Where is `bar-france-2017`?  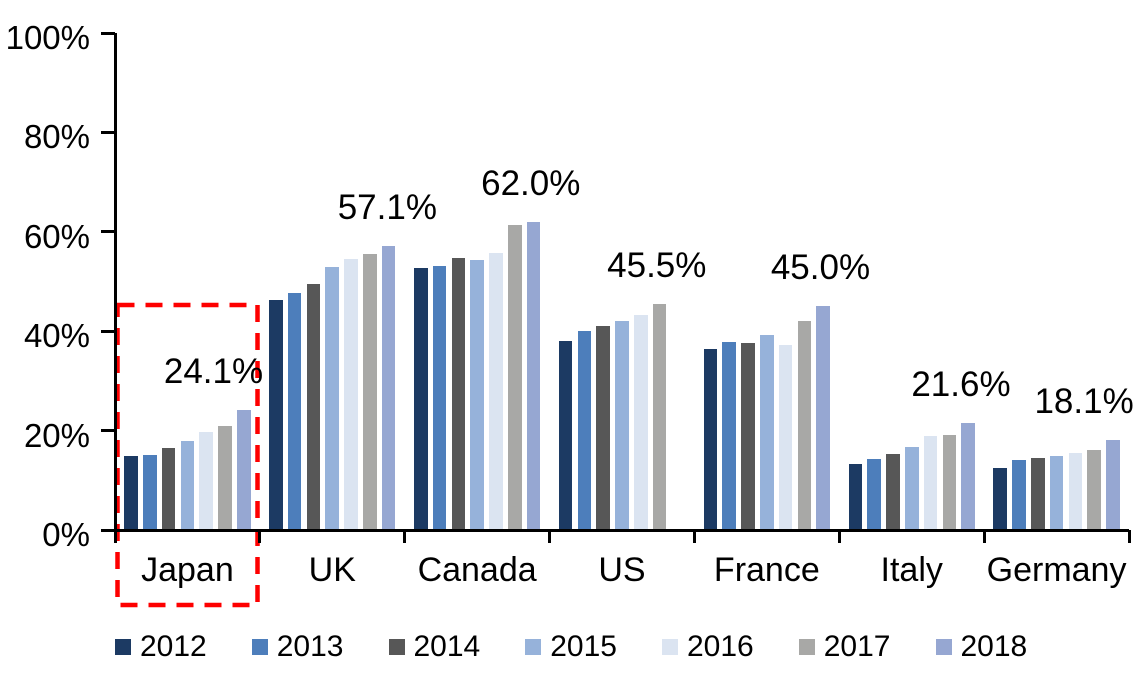
bar-france-2017 is located at coordinates (804, 425).